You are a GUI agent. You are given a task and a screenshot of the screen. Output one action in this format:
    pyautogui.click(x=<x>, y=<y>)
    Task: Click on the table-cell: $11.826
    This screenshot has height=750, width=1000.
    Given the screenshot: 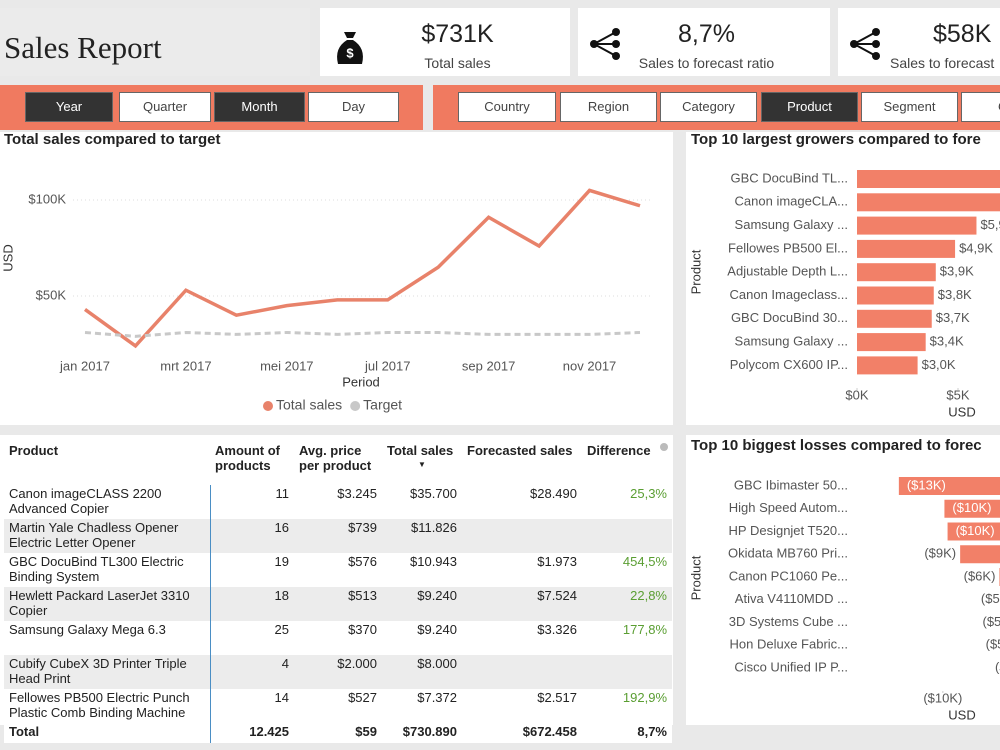 What is the action you would take?
    pyautogui.click(x=422, y=536)
    